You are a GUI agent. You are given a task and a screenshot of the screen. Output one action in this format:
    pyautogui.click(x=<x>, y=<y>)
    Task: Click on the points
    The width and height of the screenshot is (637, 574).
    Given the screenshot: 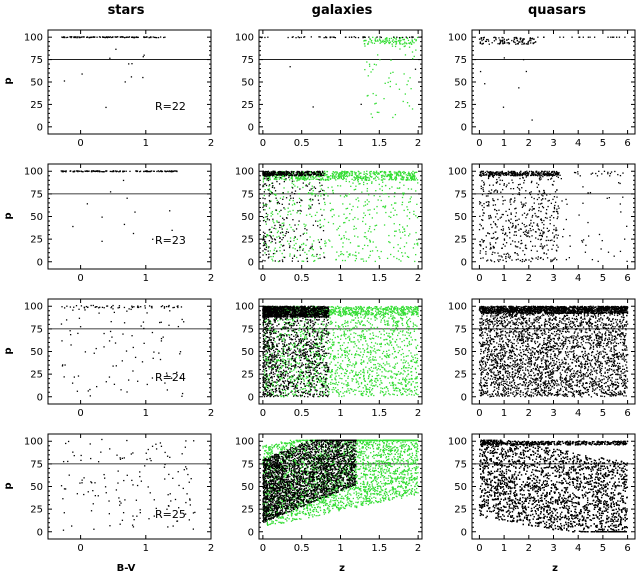 What is the action you would take?
    pyautogui.click(x=552, y=78)
    